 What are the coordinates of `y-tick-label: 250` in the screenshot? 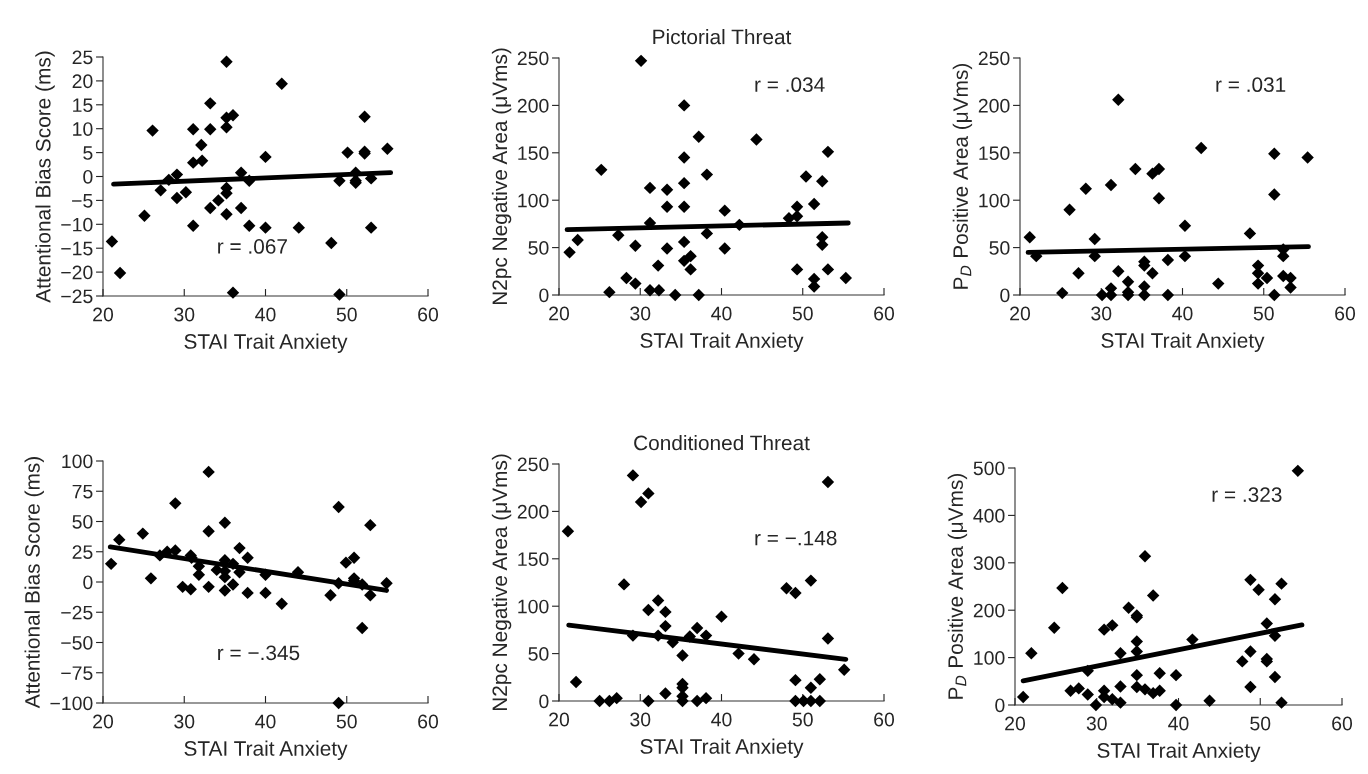 It's located at (994, 58).